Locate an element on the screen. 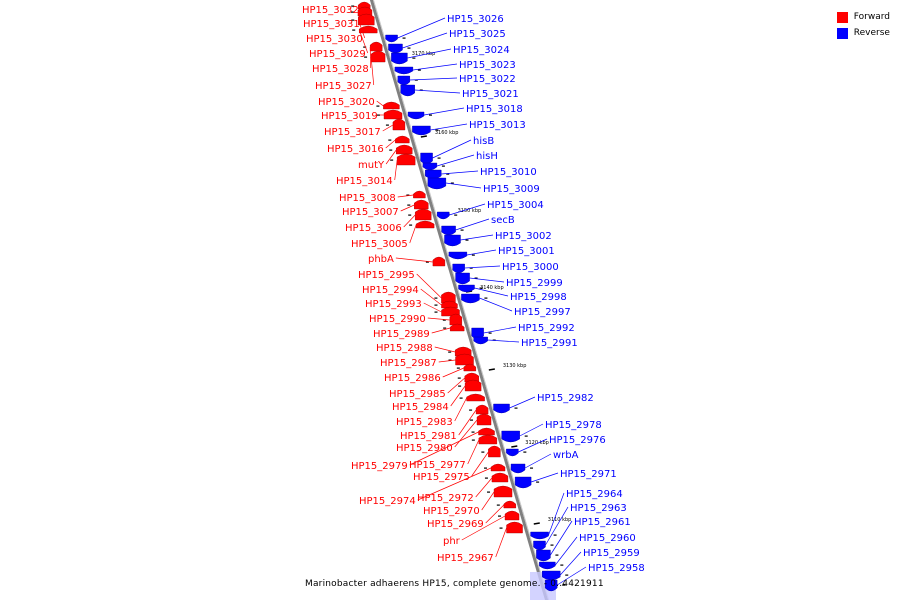 This screenshot has height=600, width=900. forward-gene-label: HP15_2990 is located at coordinates (397, 319).